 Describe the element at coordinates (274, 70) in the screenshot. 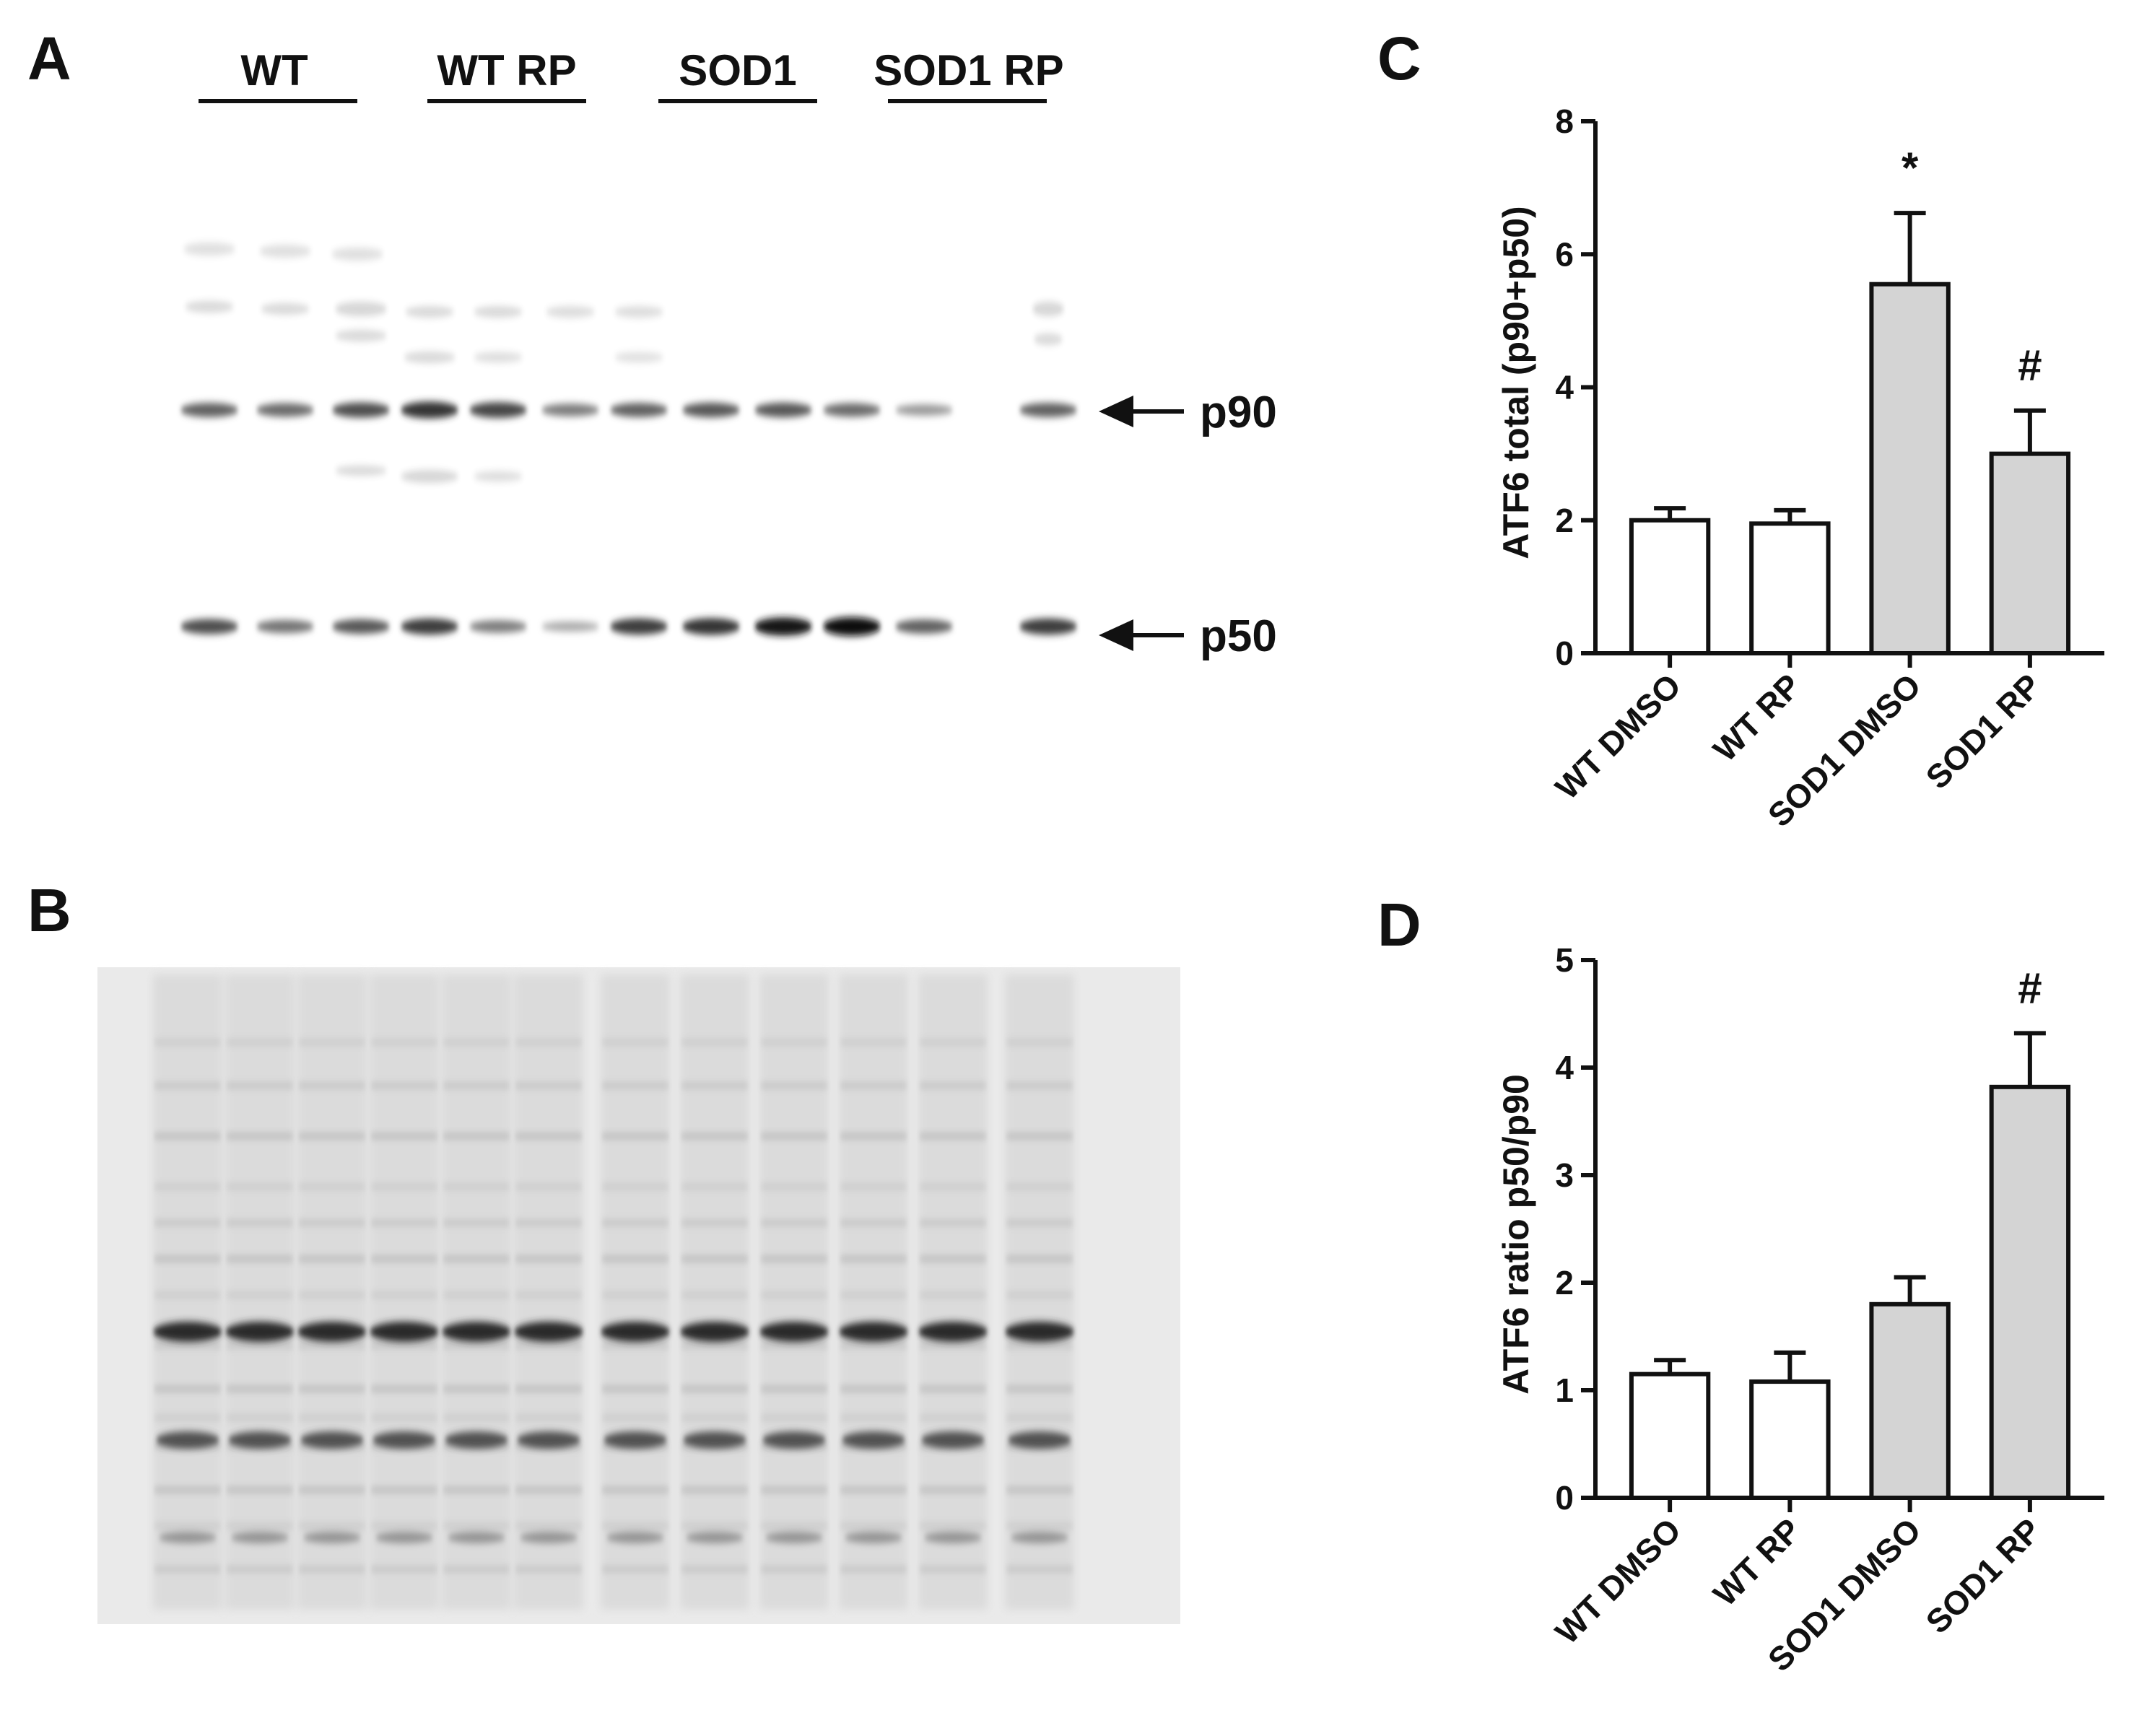

I see `lane-group-label-wt: WT` at that location.